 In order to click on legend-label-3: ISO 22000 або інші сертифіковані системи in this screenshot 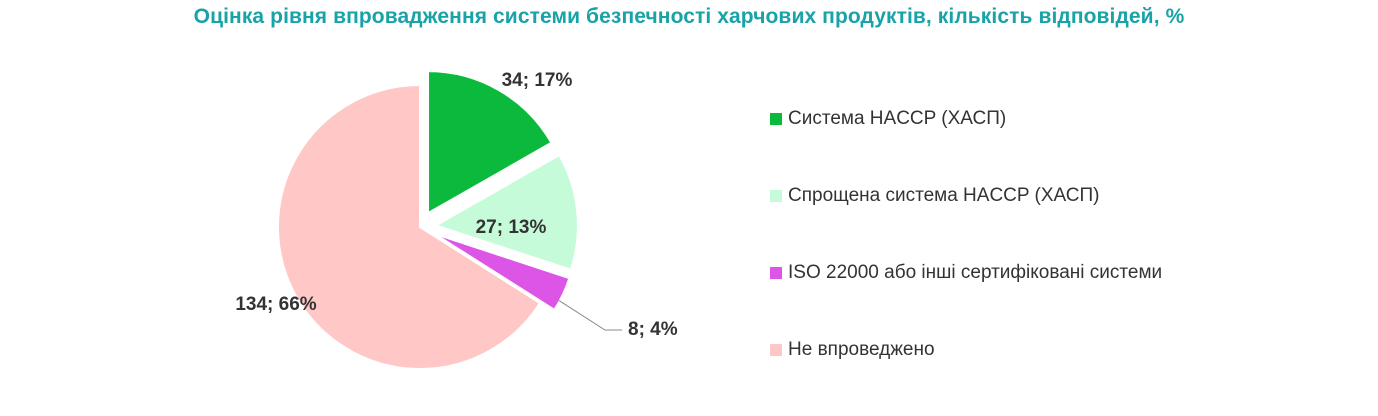, I will do `click(975, 272)`.